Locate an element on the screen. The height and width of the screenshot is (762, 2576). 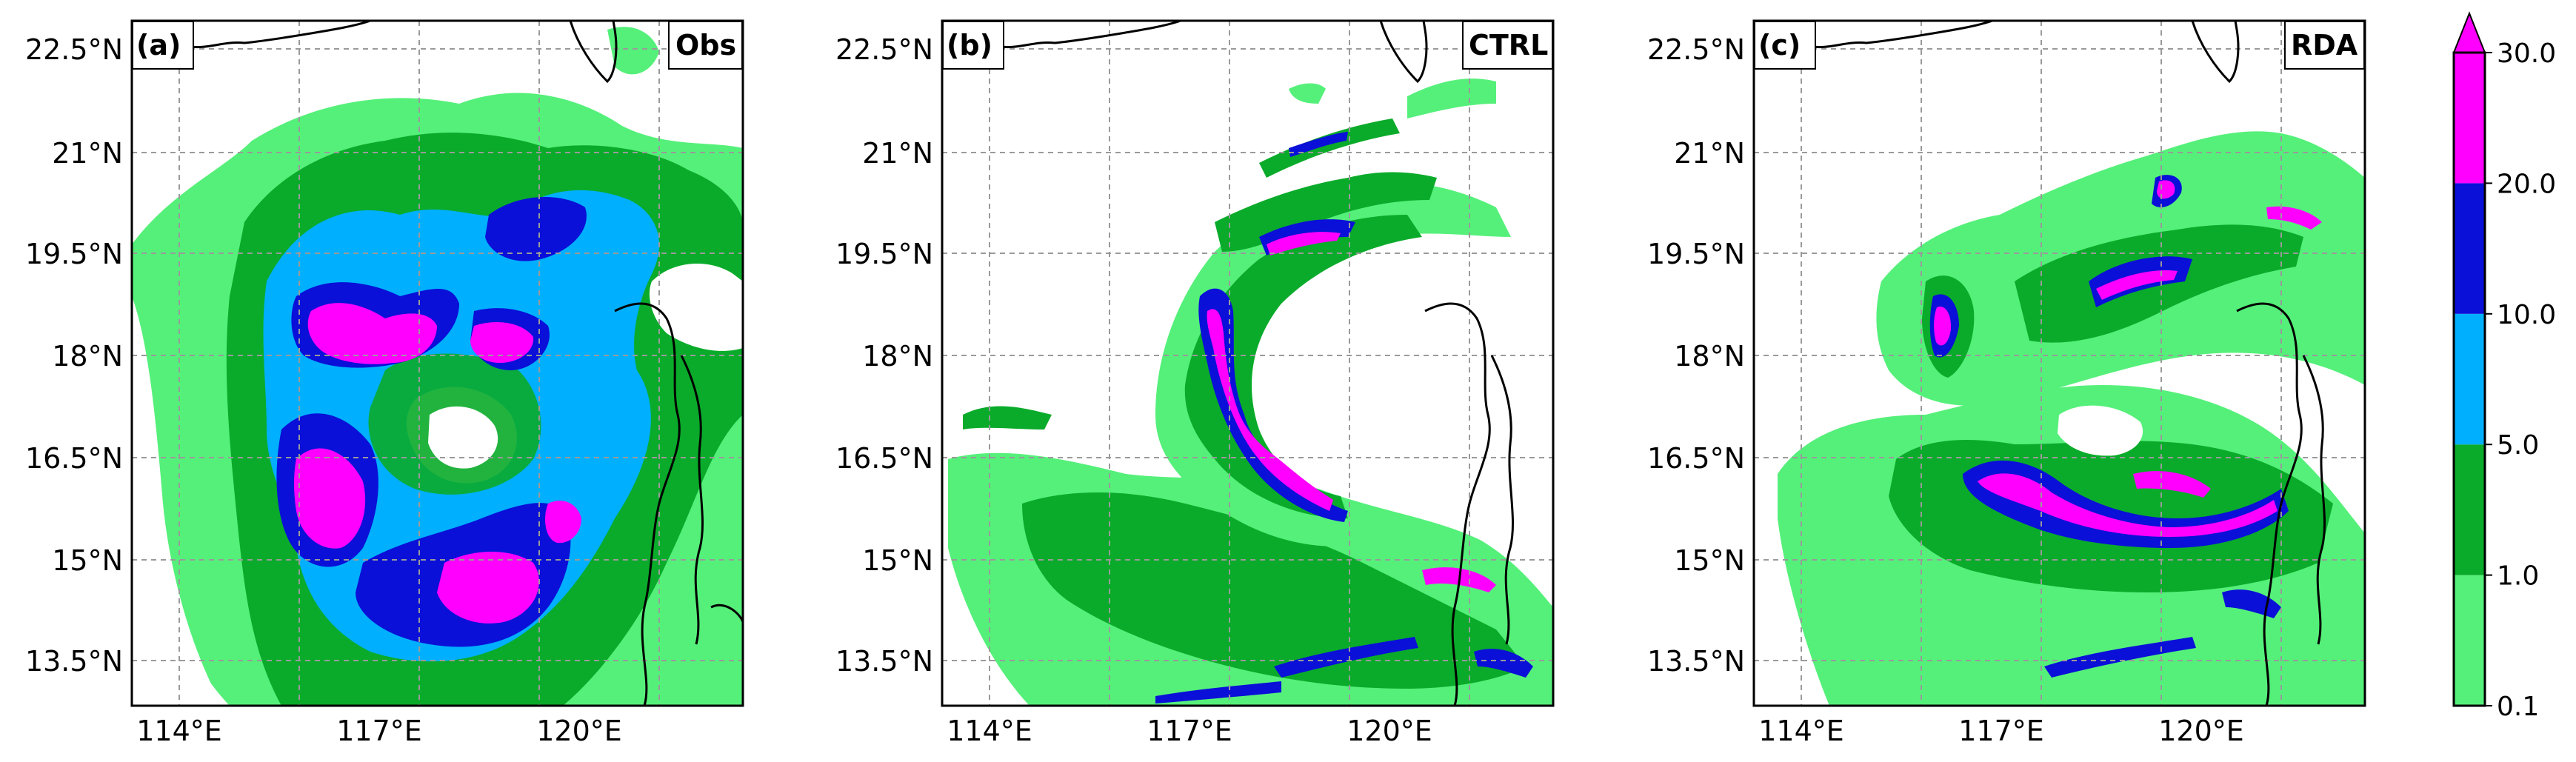
panel-name-box-obs: Obs is located at coordinates (705, 45).